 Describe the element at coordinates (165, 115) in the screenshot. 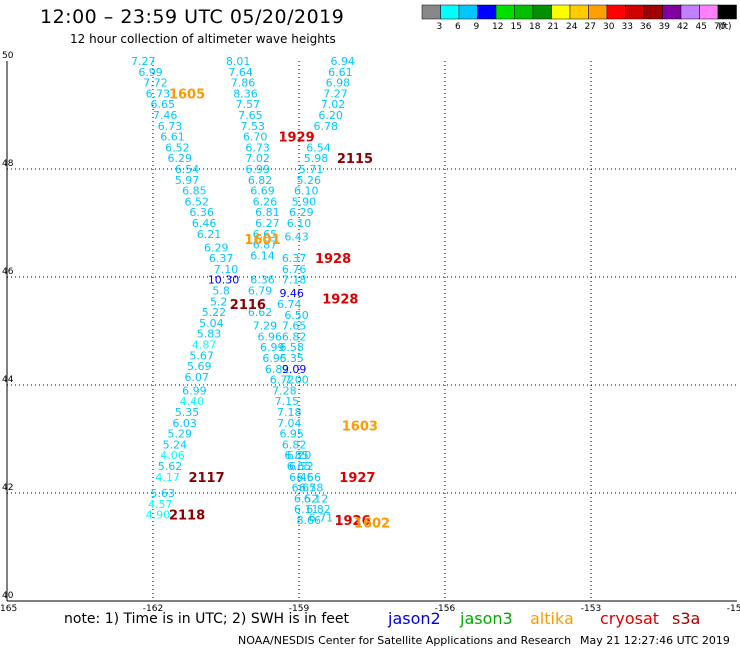

I see `swh-value: 7.46` at that location.